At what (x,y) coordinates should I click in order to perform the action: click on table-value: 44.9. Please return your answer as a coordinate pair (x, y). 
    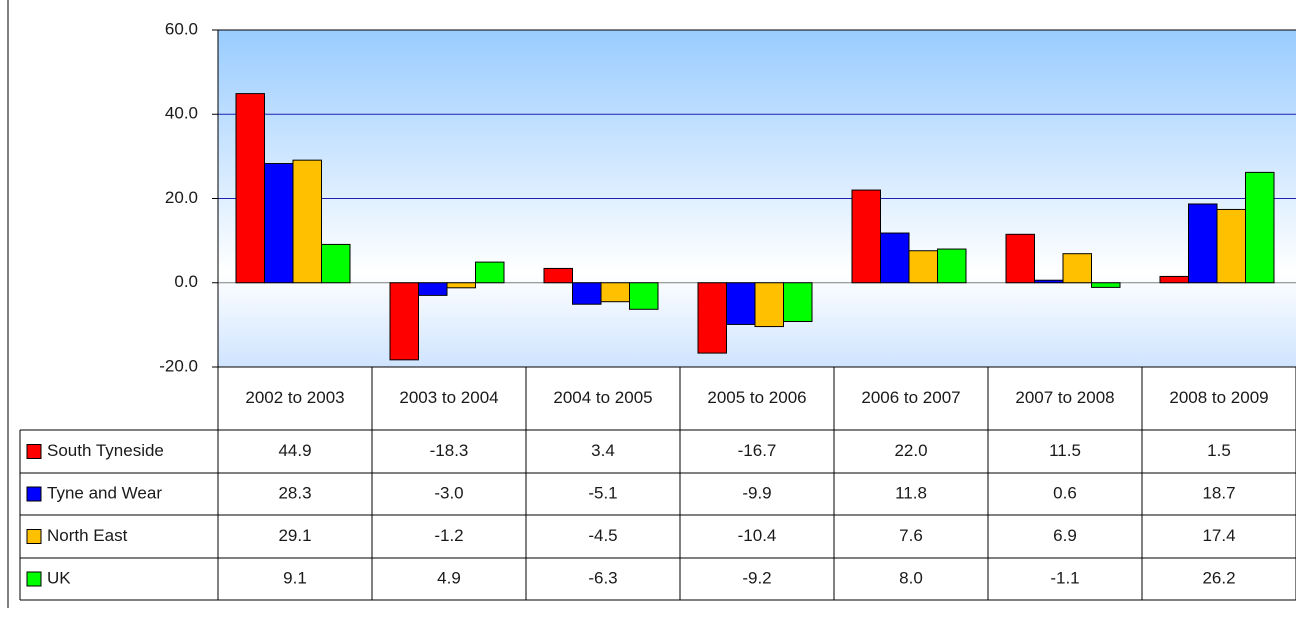
    Looking at the image, I should click on (294, 450).